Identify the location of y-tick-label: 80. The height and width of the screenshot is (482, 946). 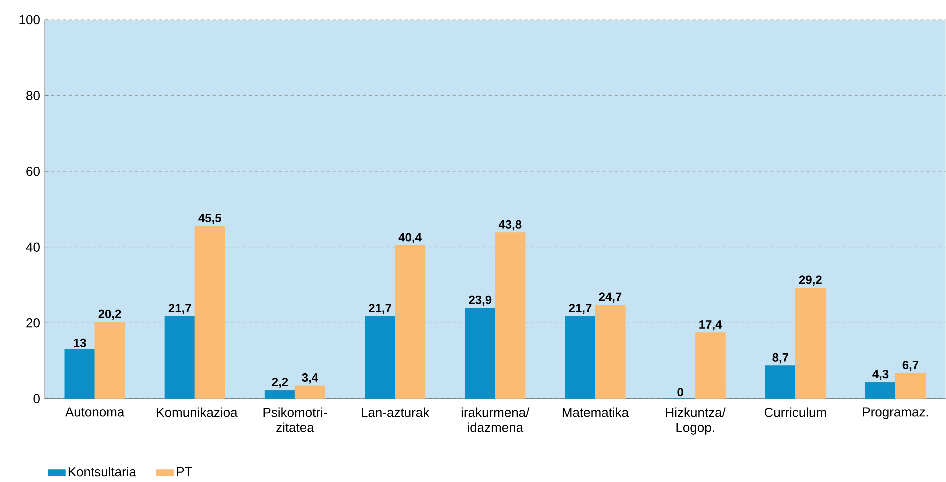
(33, 95).